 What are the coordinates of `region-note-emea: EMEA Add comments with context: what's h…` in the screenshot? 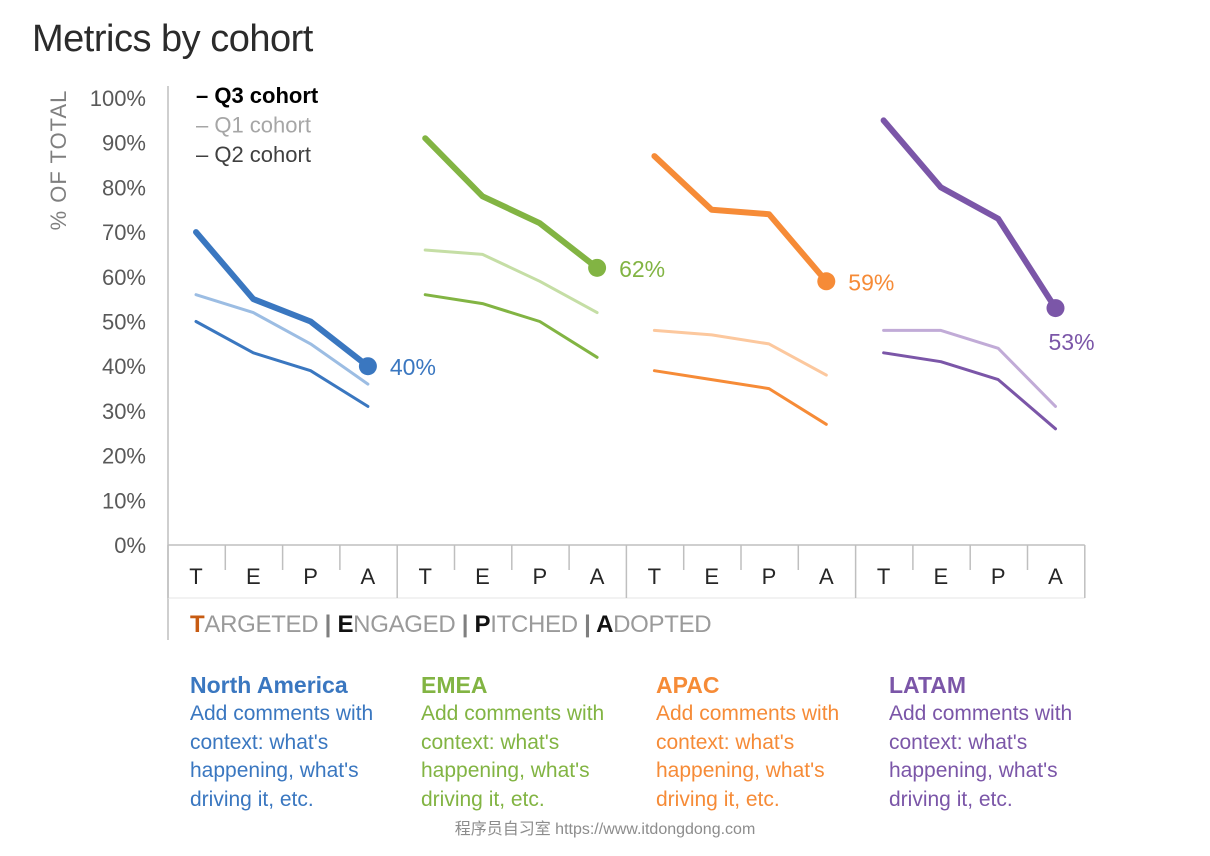 It's located at (528, 742).